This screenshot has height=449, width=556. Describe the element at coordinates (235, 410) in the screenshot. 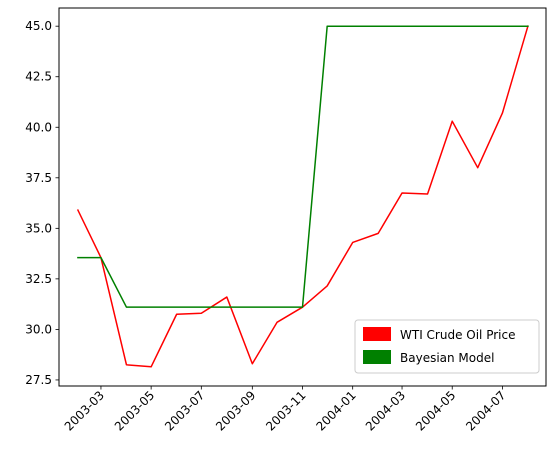

I see `x-tick-label: 2003-09` at that location.